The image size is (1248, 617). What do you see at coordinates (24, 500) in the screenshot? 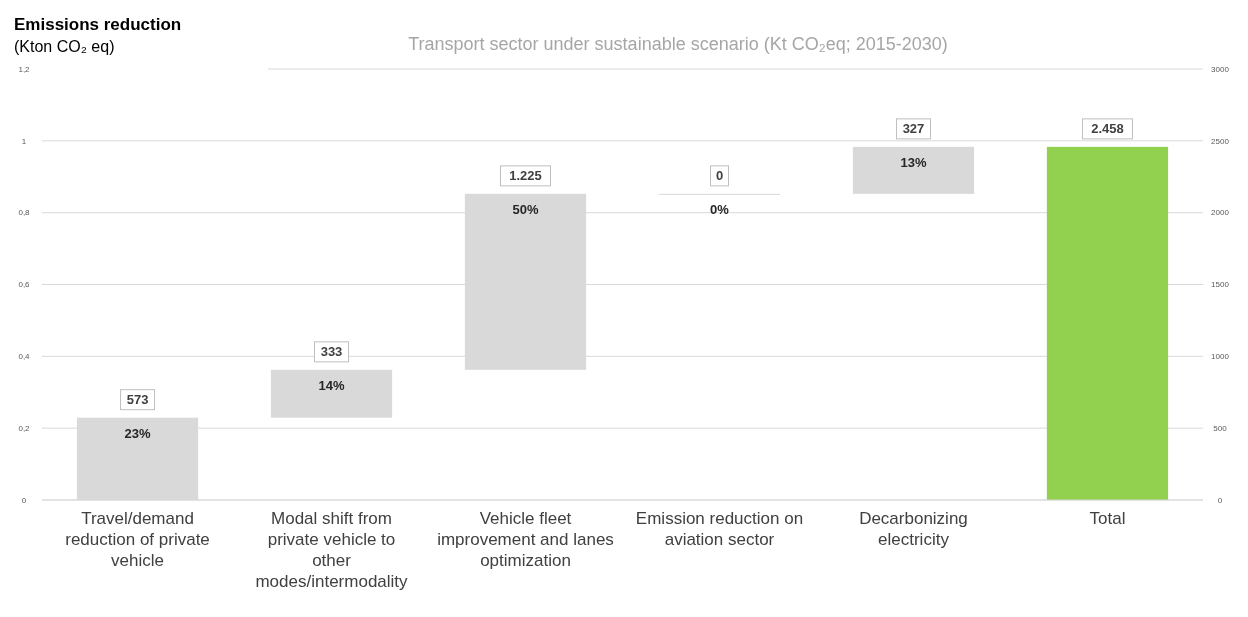
I see `y-tick-label: 0` at bounding box center [24, 500].